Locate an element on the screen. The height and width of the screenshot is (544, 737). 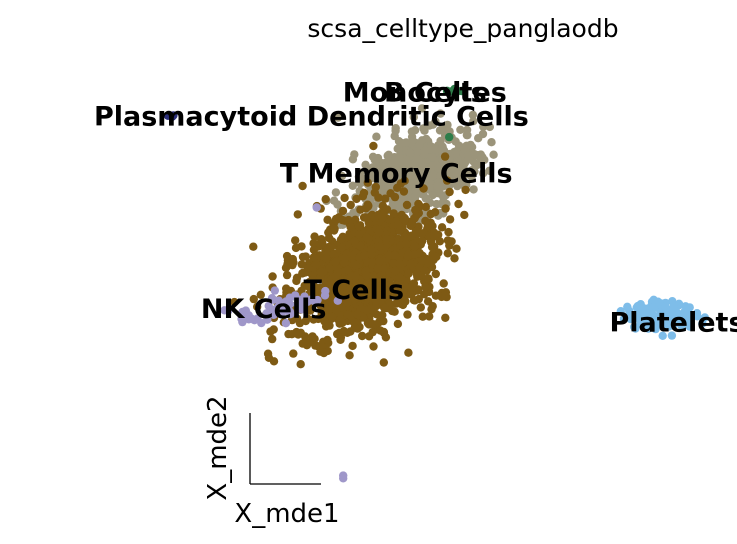
y-axis-label: X_mde2 is located at coordinates (218, 447).